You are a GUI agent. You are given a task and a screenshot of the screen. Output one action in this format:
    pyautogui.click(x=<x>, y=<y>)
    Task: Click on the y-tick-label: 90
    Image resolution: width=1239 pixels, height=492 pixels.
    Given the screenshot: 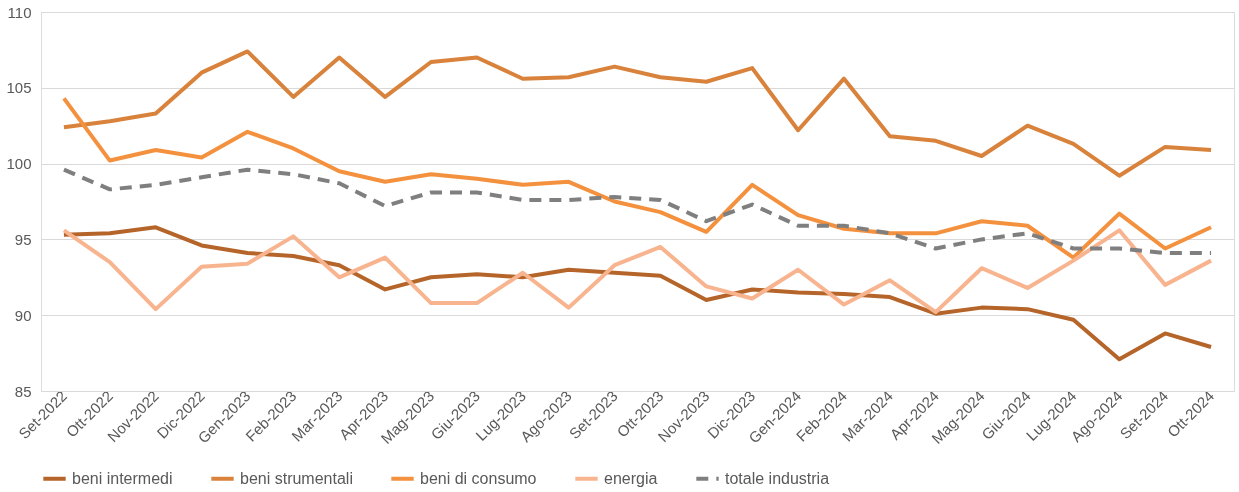 What is the action you would take?
    pyautogui.click(x=23, y=315)
    